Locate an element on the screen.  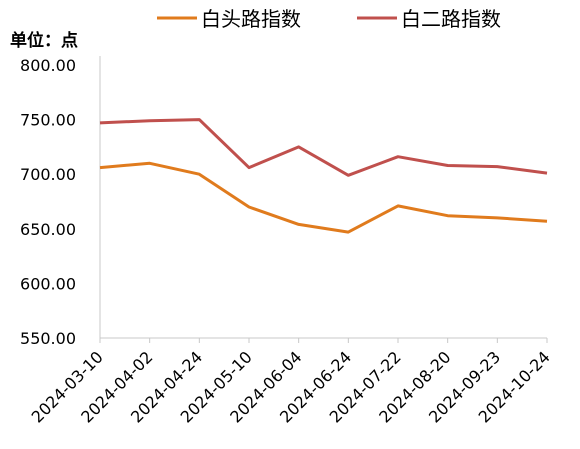
y-tick-label: 750.00 is located at coordinates (48, 120).